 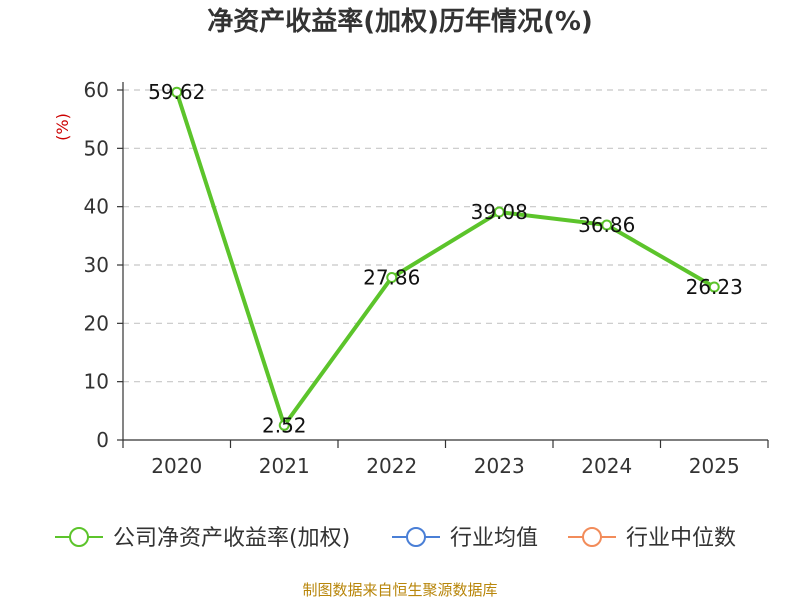 I want to click on y-tick-label: 10, so click(x=96, y=382).